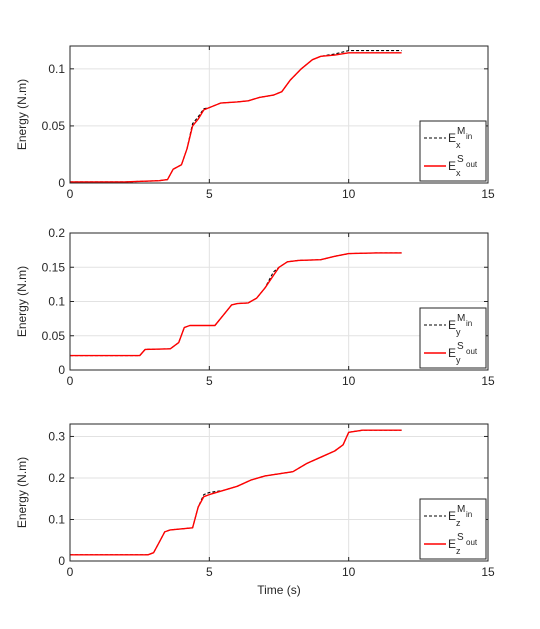 The width and height of the screenshot is (540, 629). I want to click on y-tick-label: 0.3, so click(56, 436).